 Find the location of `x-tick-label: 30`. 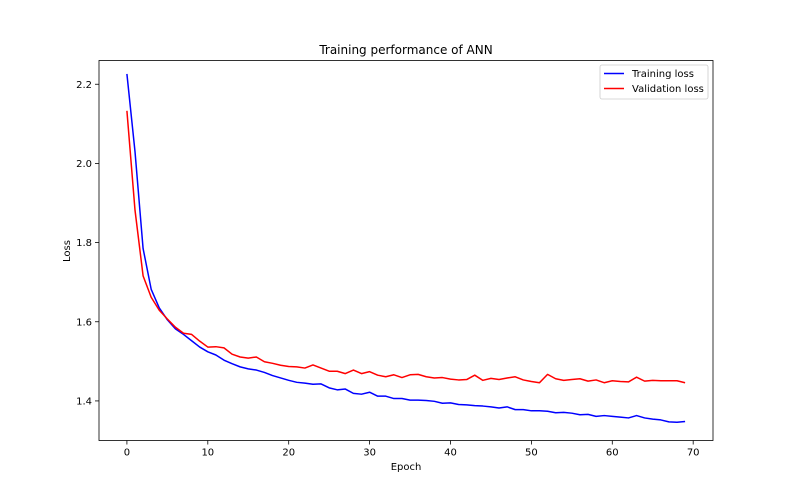

x-tick-label: 30 is located at coordinates (369, 453).